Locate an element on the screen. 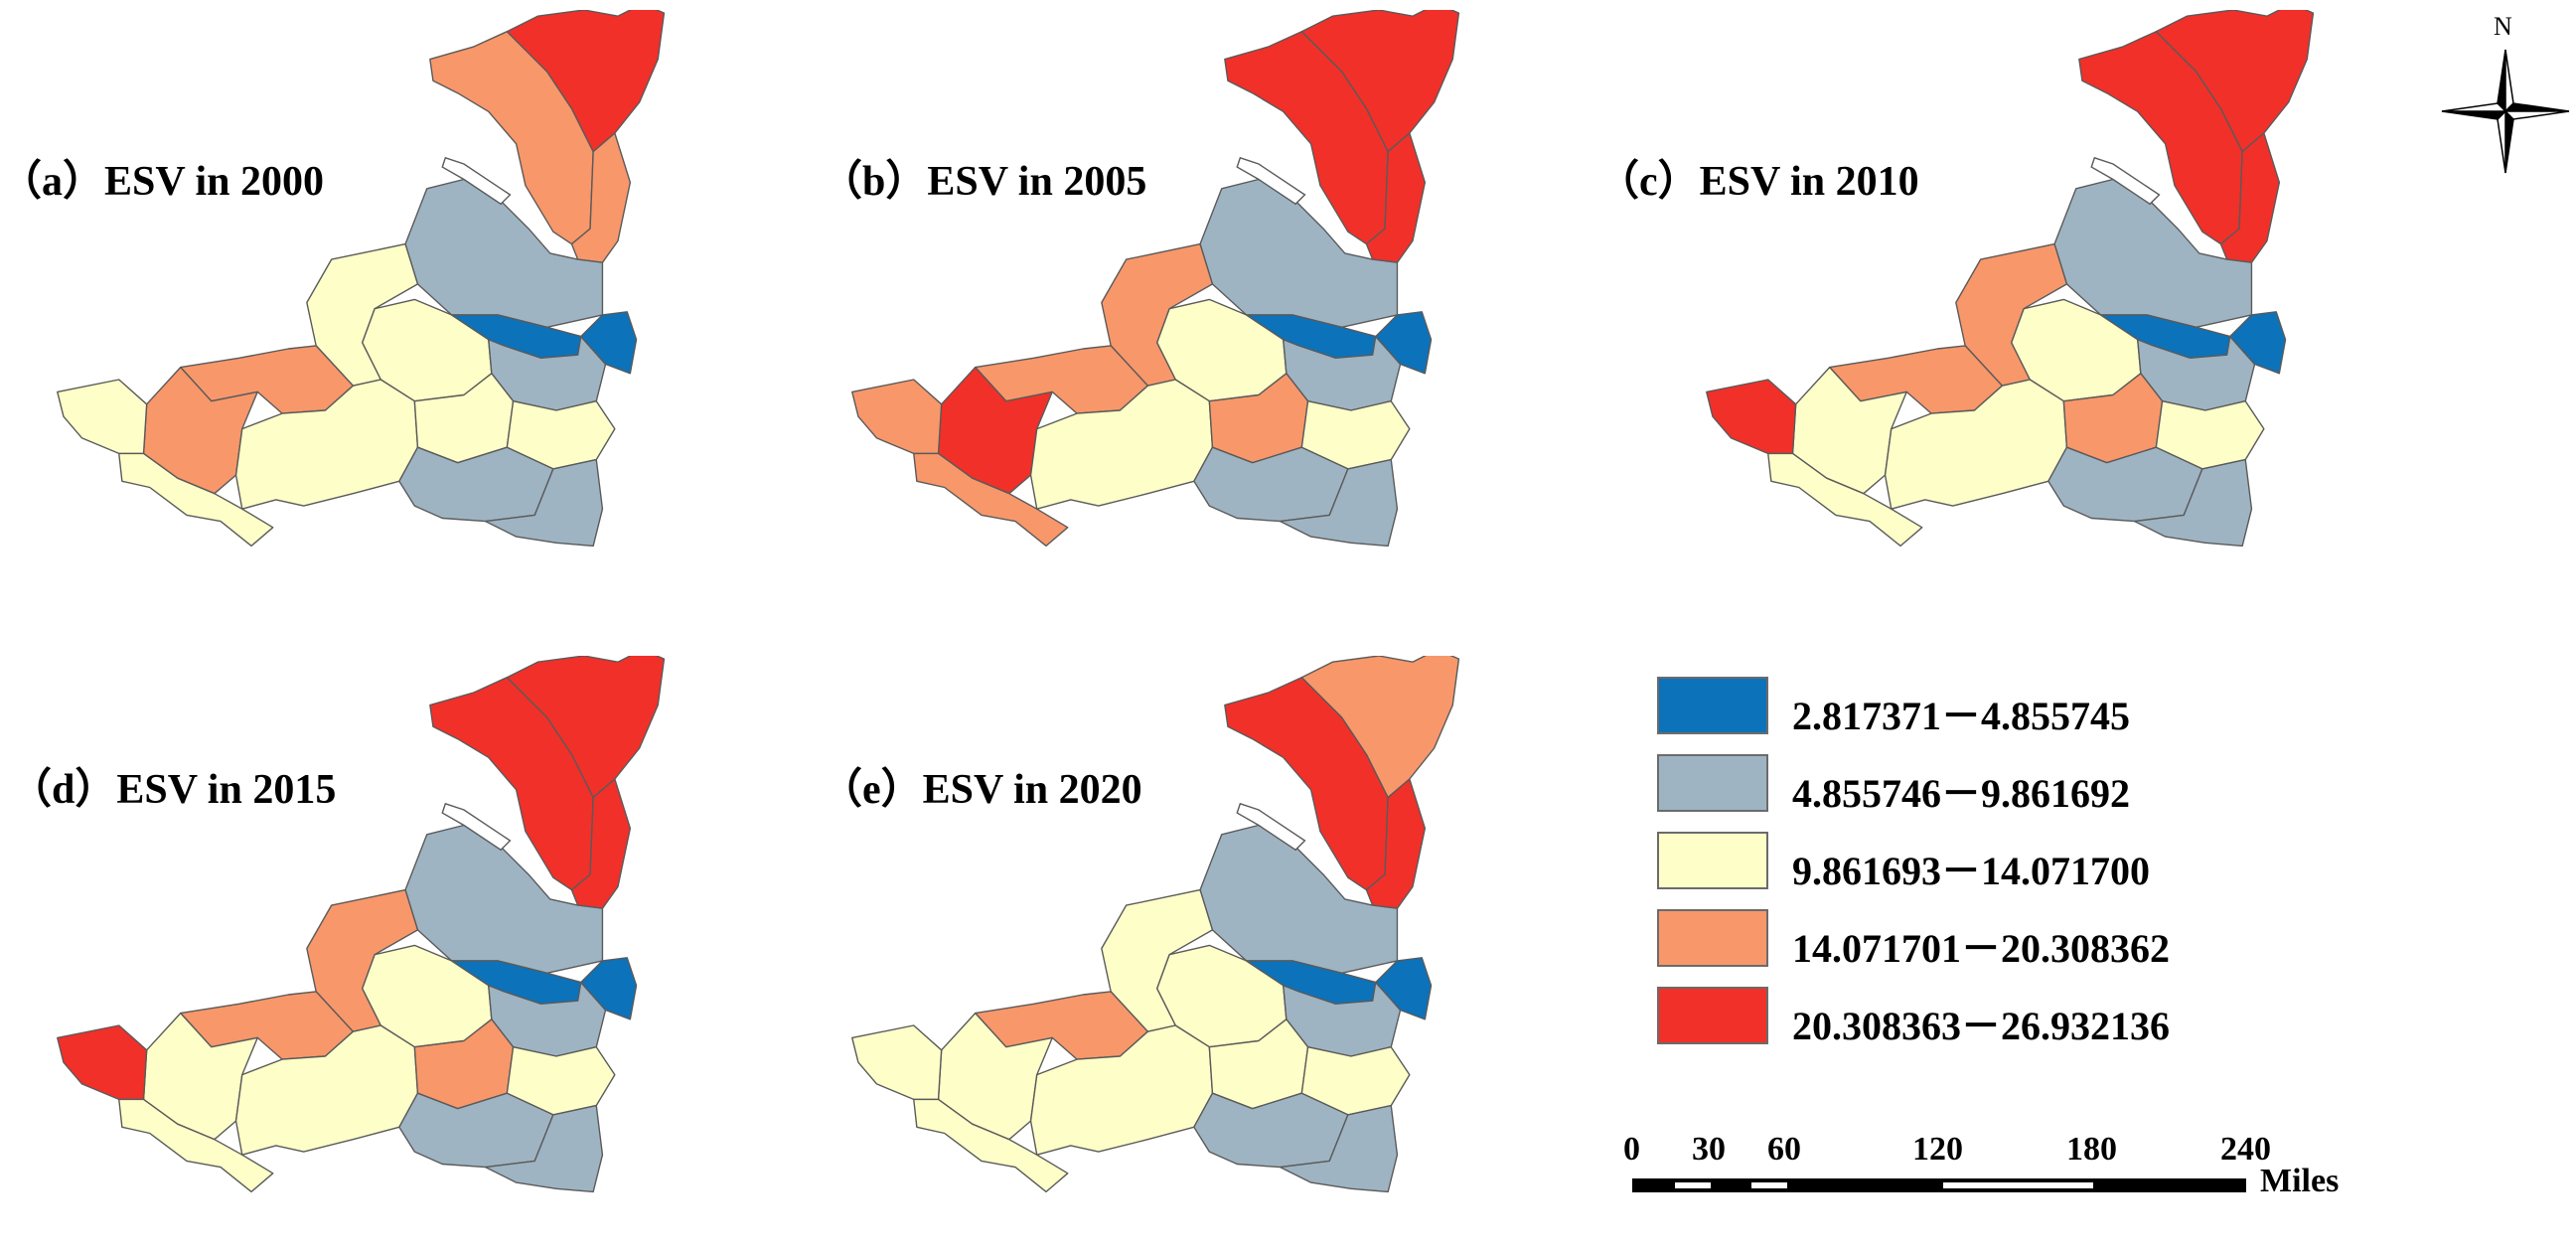 The height and width of the screenshot is (1252, 2576). map-panel-d is located at coordinates (361, 925).